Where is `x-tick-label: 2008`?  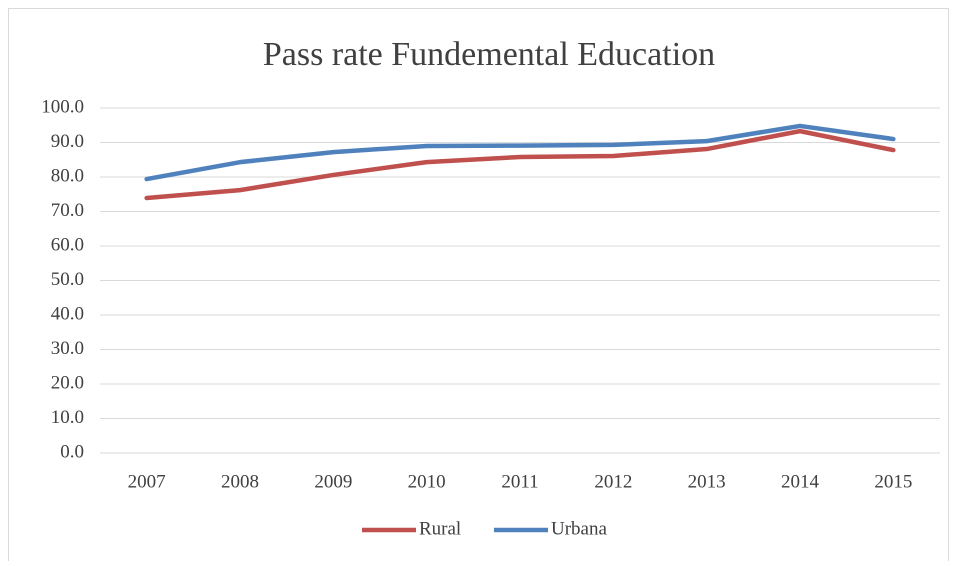 x-tick-label: 2008 is located at coordinates (240, 481).